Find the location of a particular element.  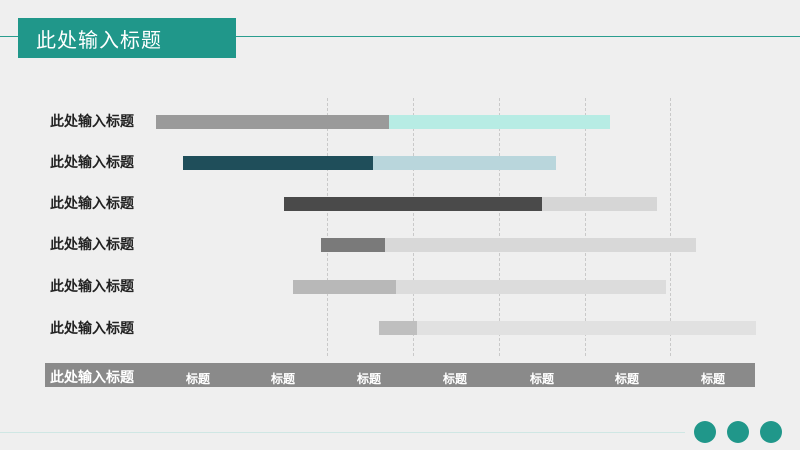

footer-rule is located at coordinates (342, 432).